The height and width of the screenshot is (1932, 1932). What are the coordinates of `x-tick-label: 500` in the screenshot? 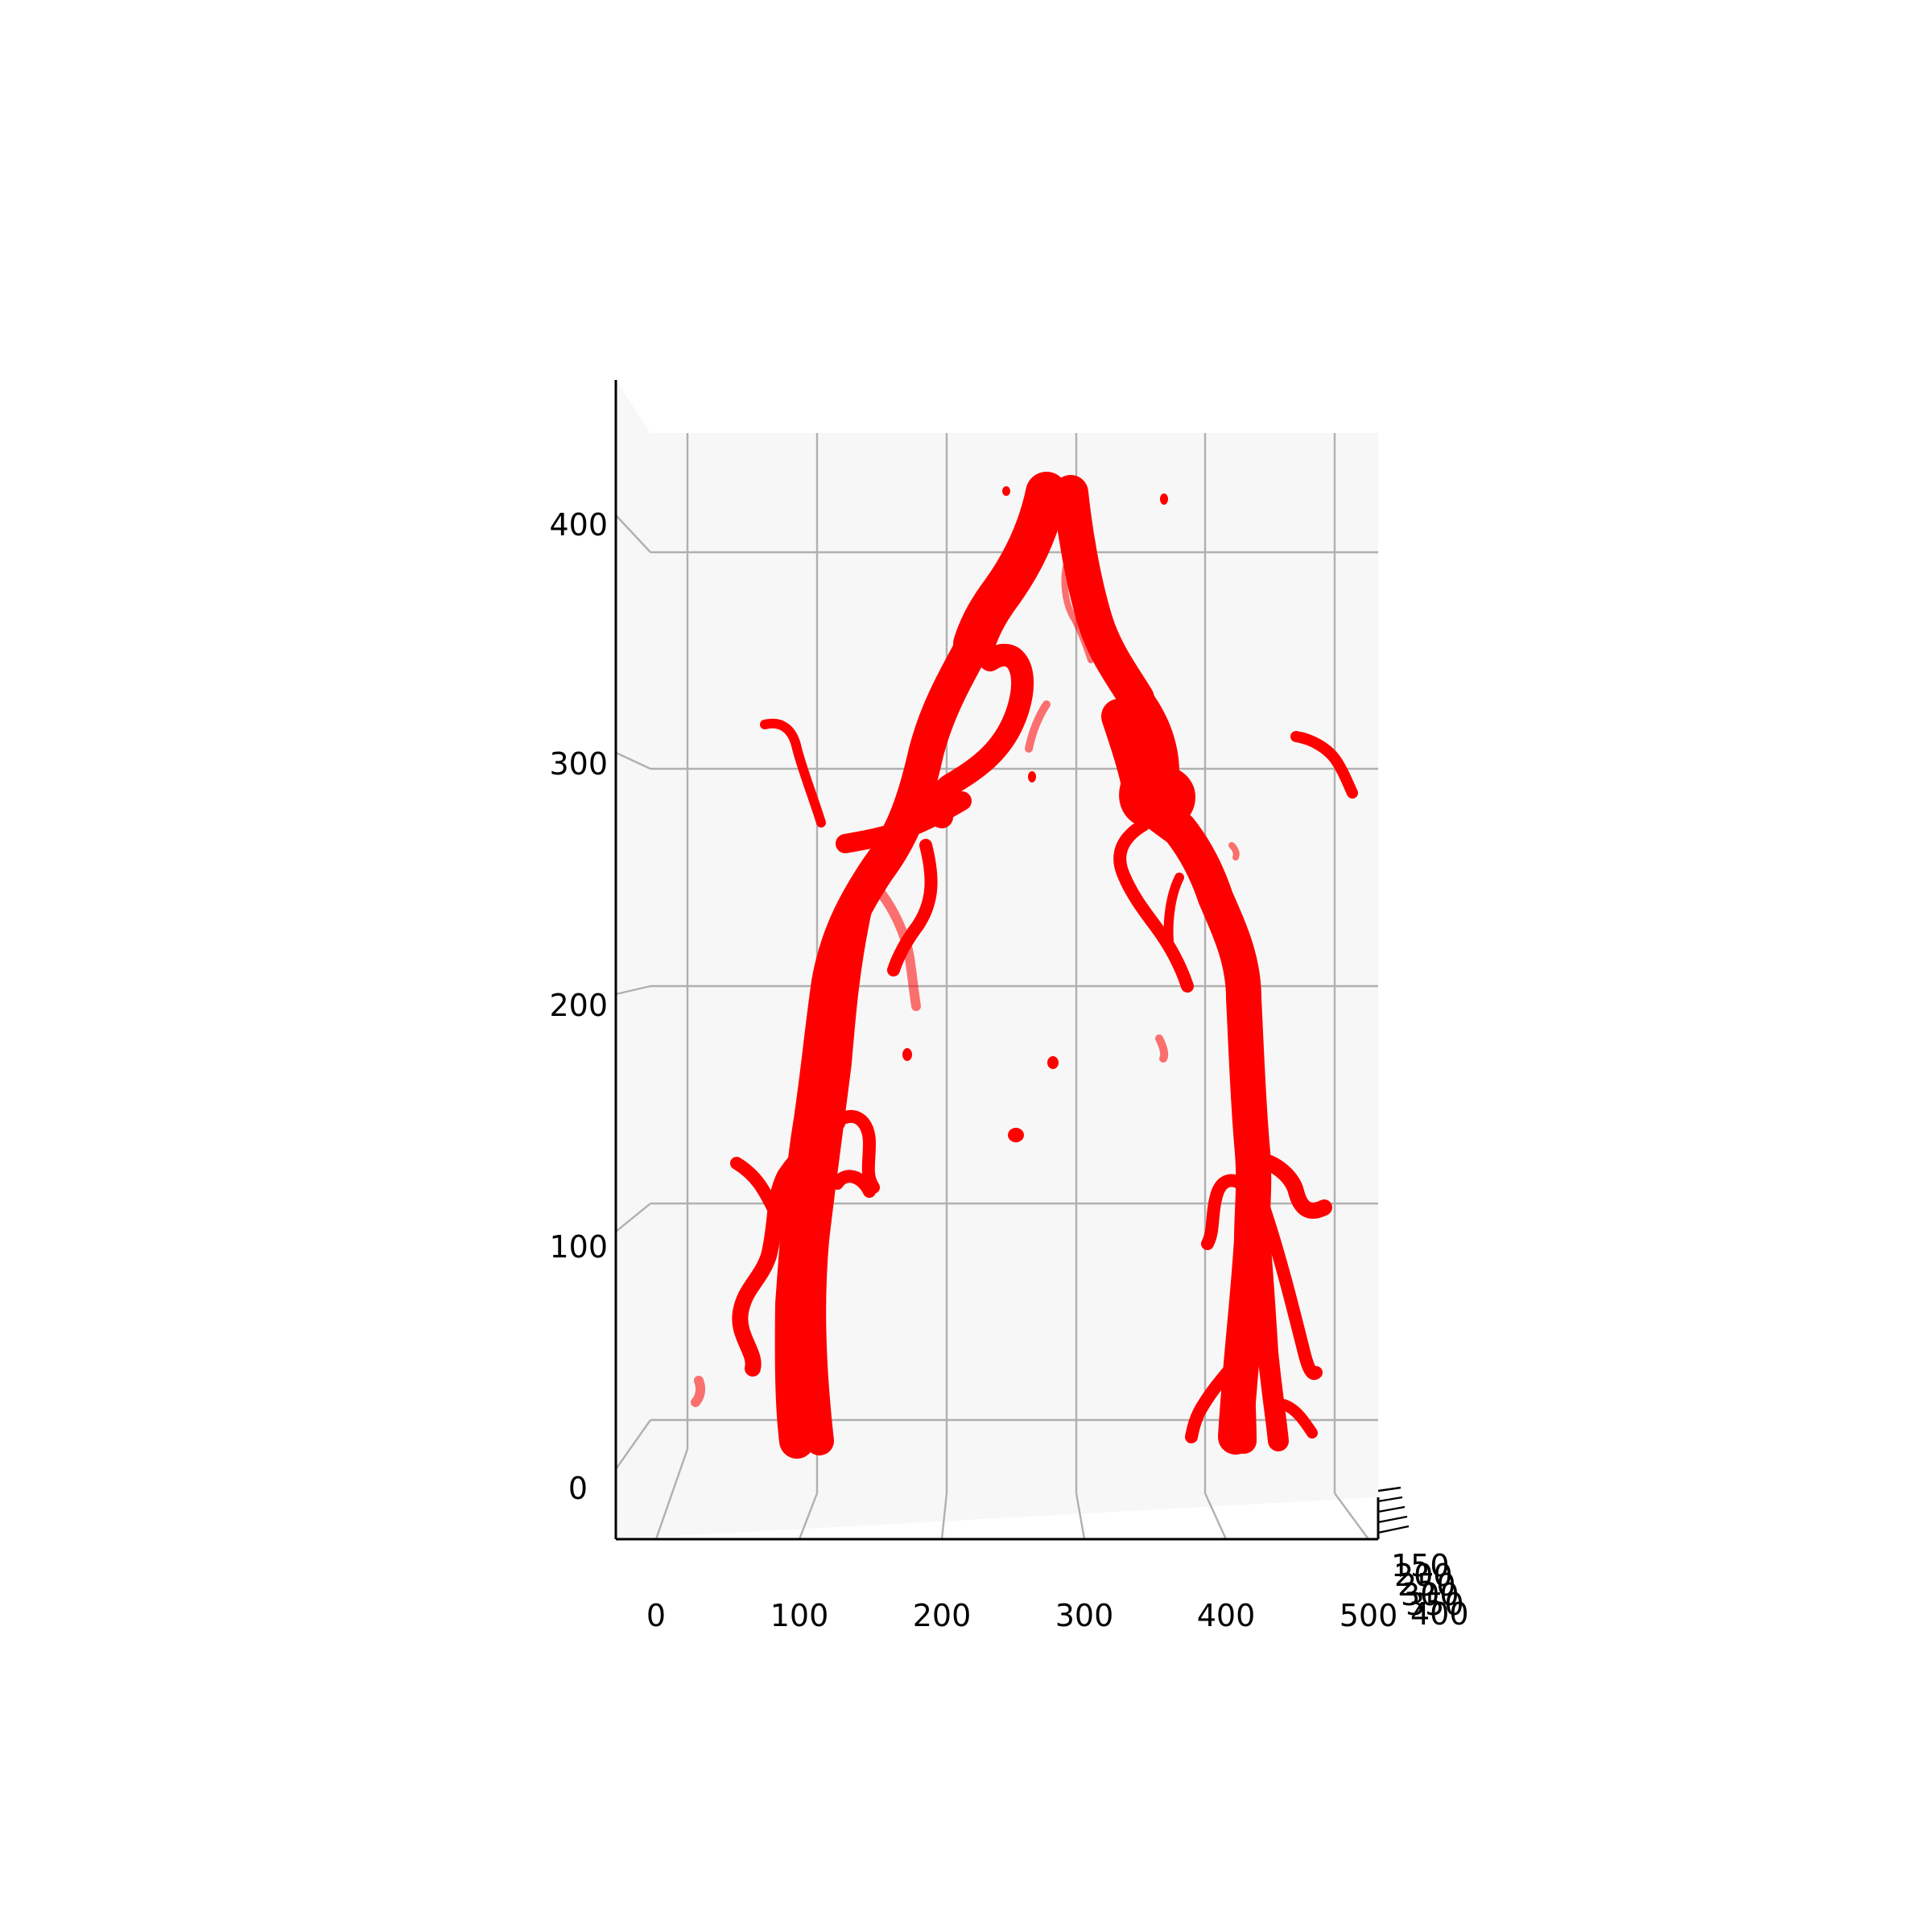 It's located at (1369, 1615).